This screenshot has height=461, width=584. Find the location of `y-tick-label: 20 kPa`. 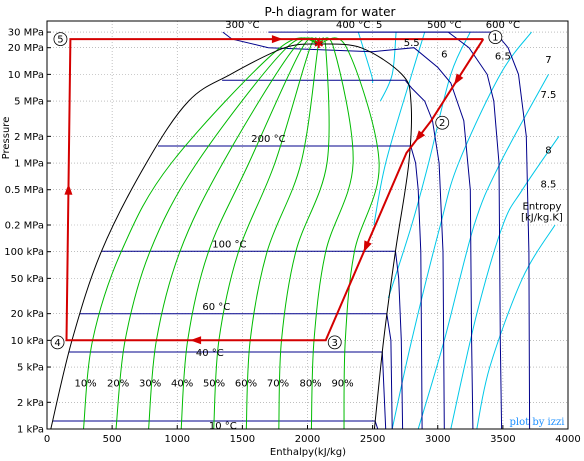

y-tick-label: 20 kPa is located at coordinates (27, 314).